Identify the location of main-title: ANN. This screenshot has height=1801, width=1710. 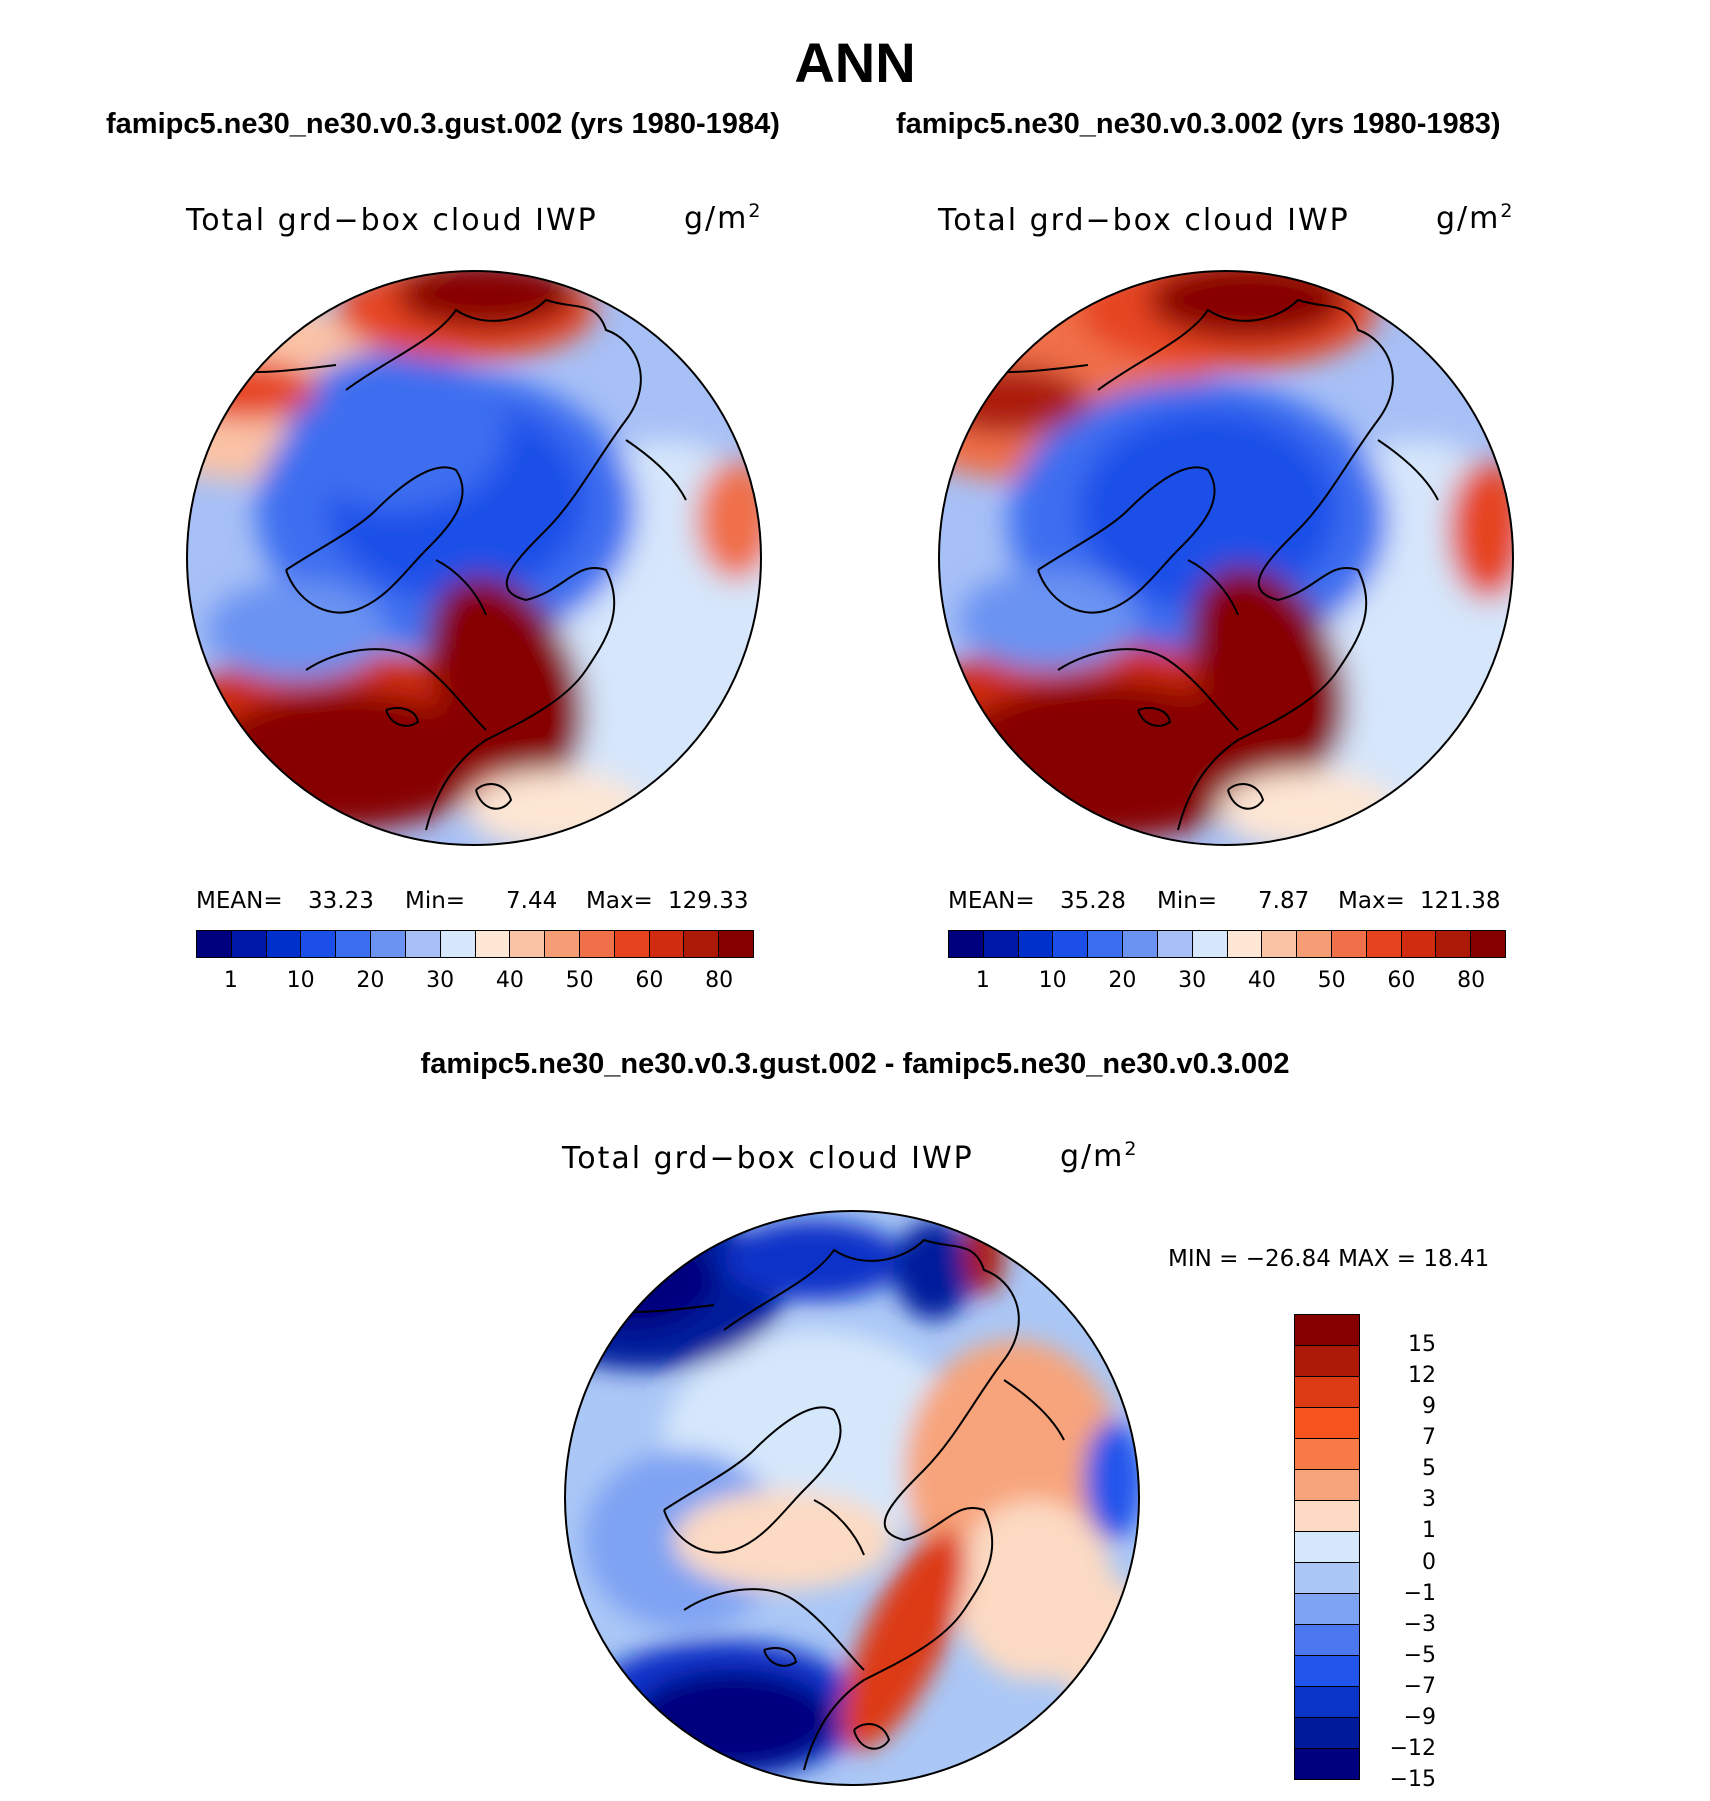
(855, 62).